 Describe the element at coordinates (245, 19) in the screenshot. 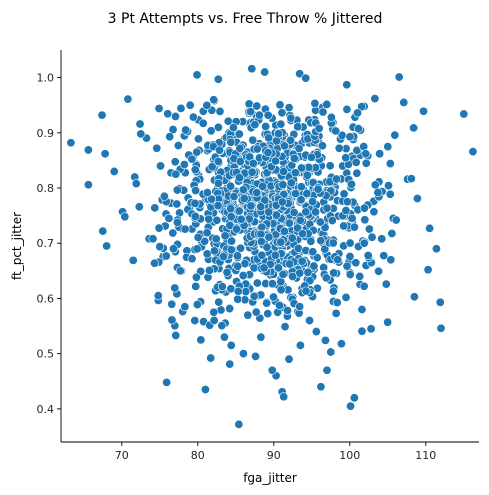

I see `chart-title: 3 Pt Attempts vs. Free Throw % Jittered` at that location.